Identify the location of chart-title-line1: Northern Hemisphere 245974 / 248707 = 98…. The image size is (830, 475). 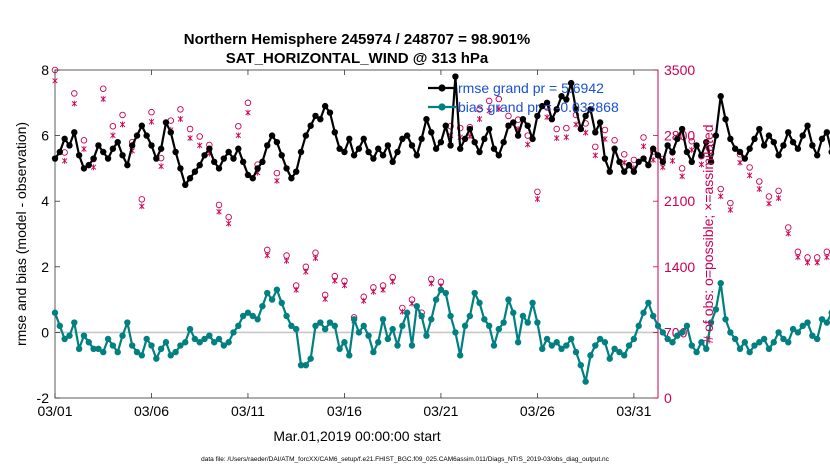
(357, 39).